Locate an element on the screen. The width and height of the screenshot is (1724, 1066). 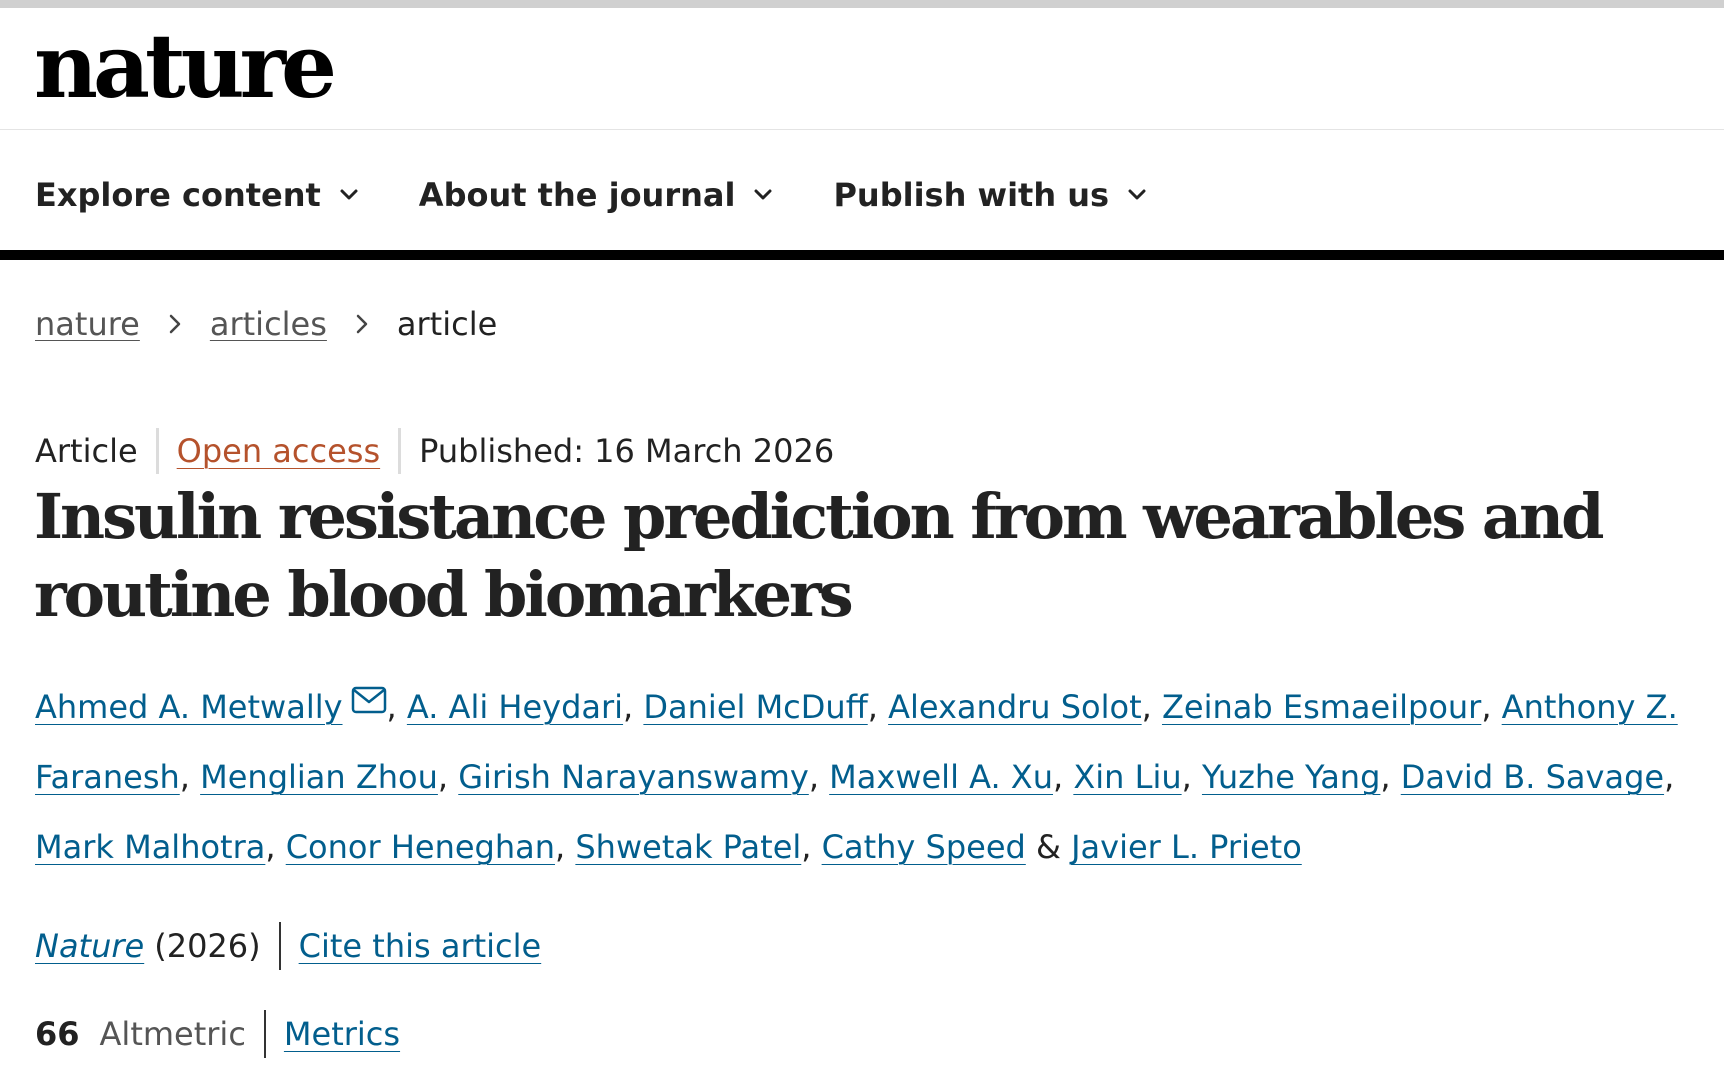
author-link: Ahmed A. Metwally is located at coordinates (189, 707).